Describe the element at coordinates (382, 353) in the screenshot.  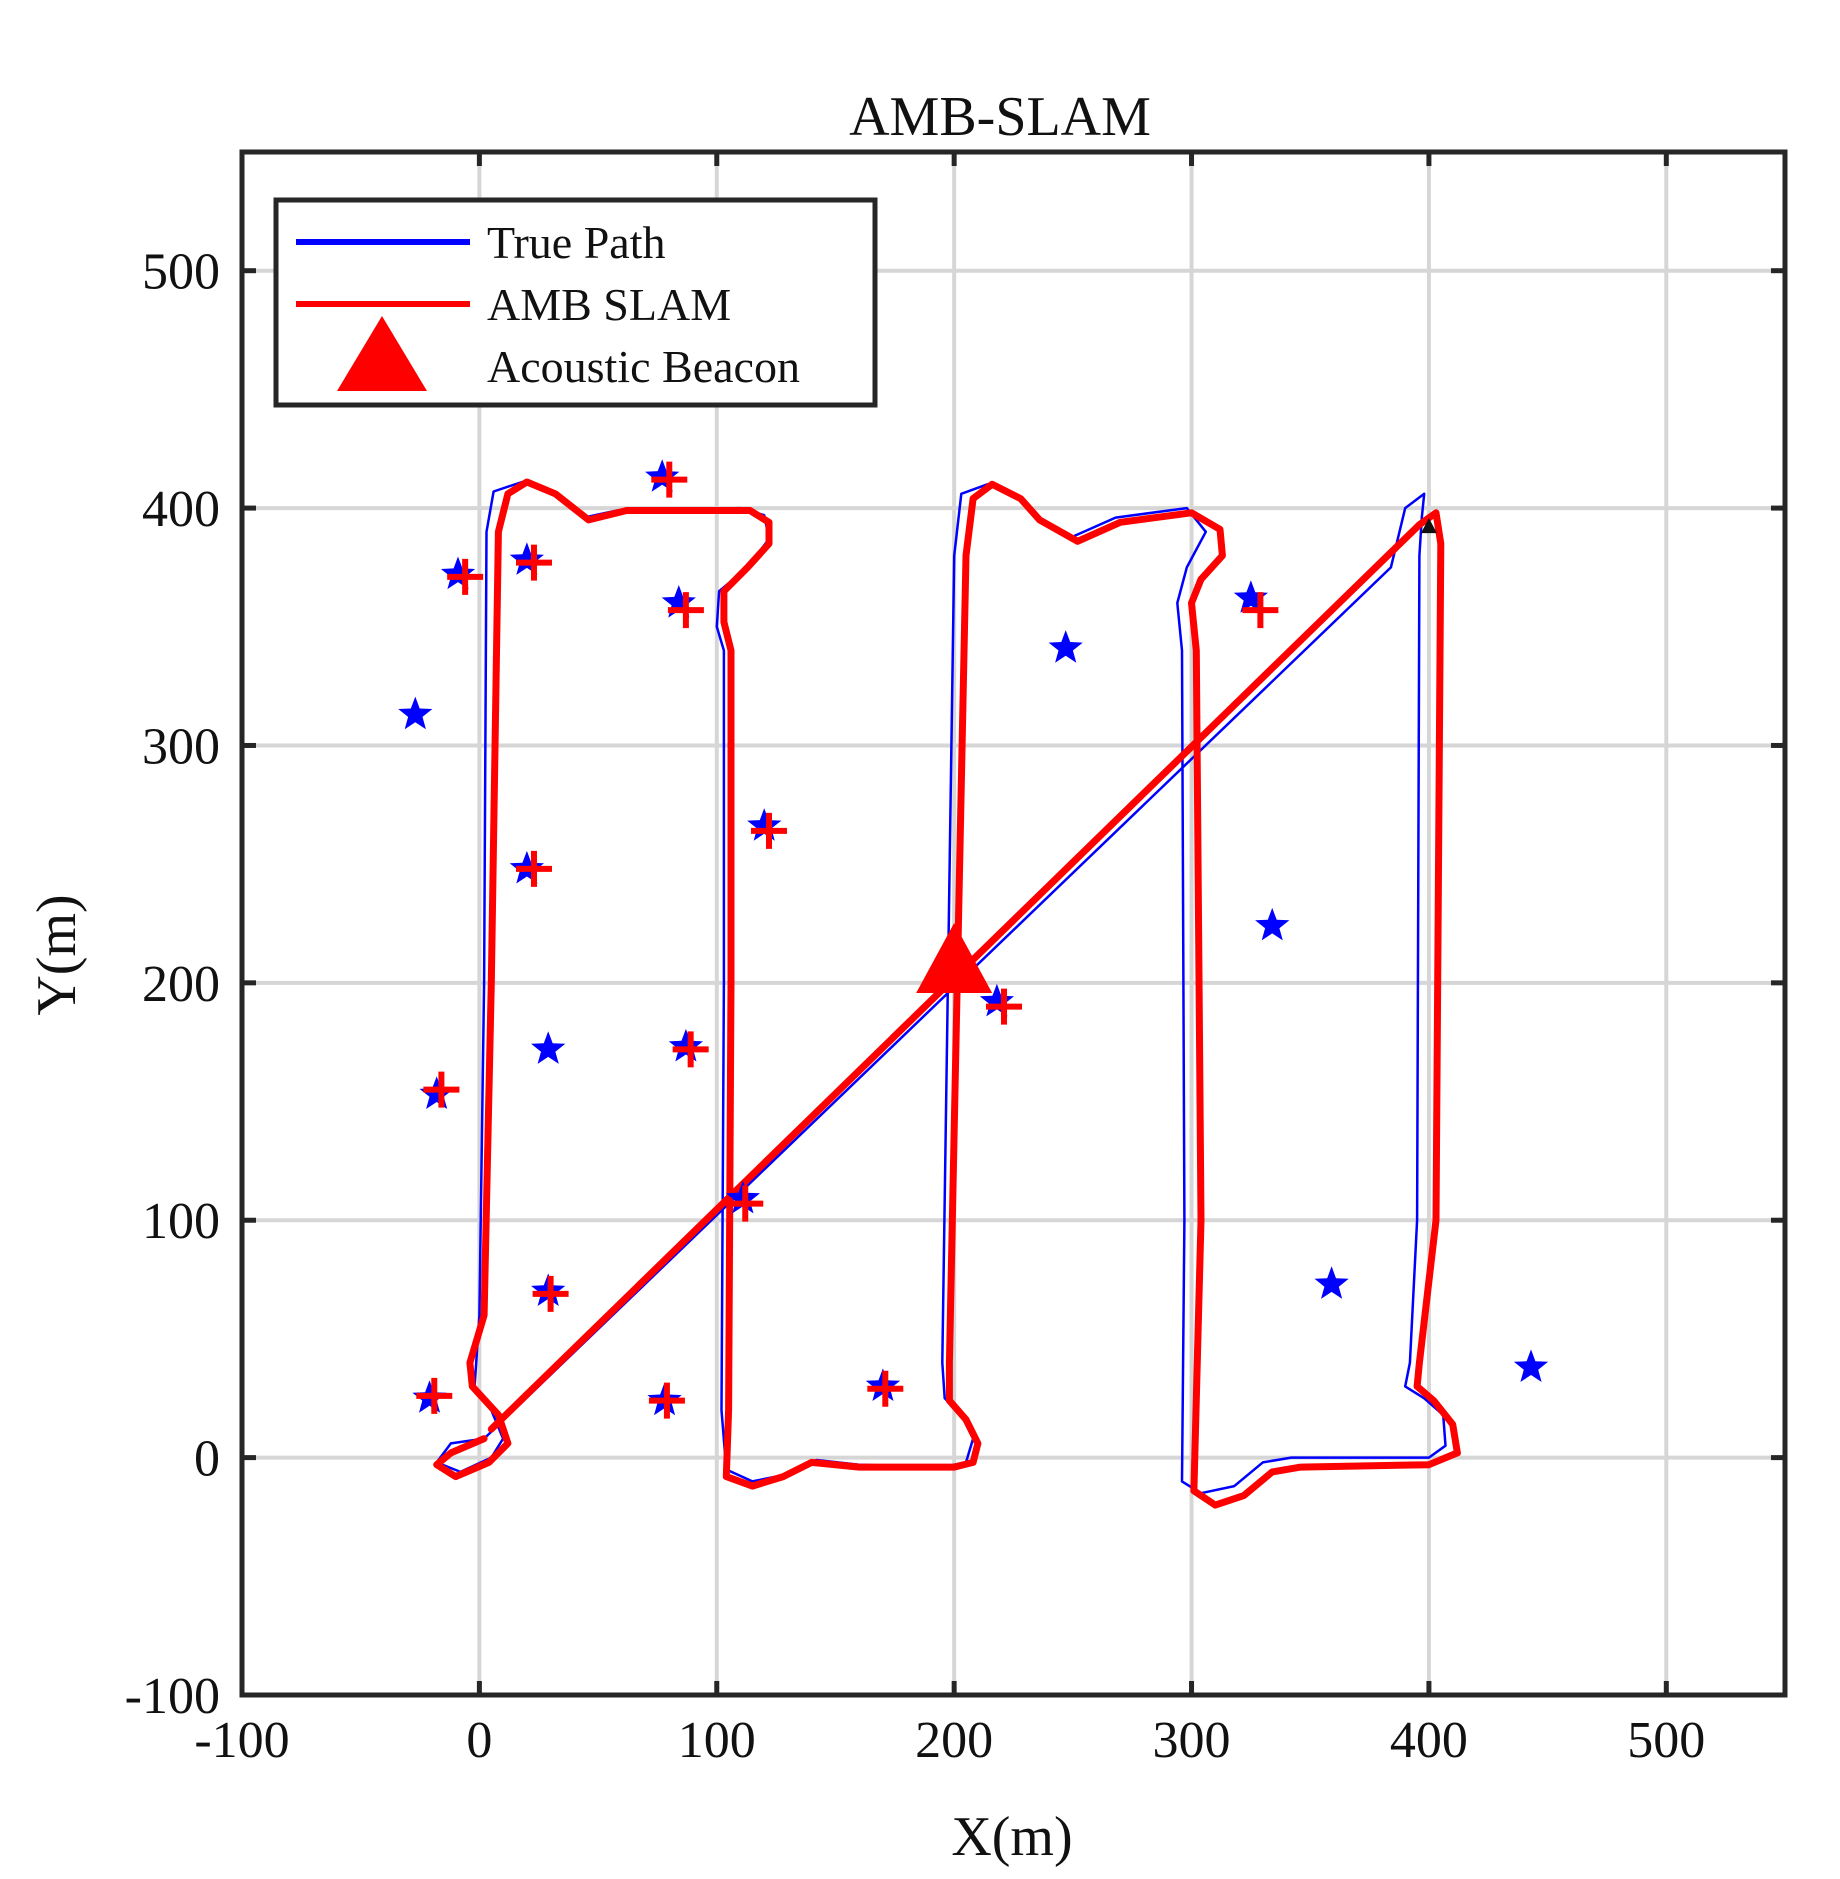
I see `legend-swatch-acoustic-beacon` at that location.